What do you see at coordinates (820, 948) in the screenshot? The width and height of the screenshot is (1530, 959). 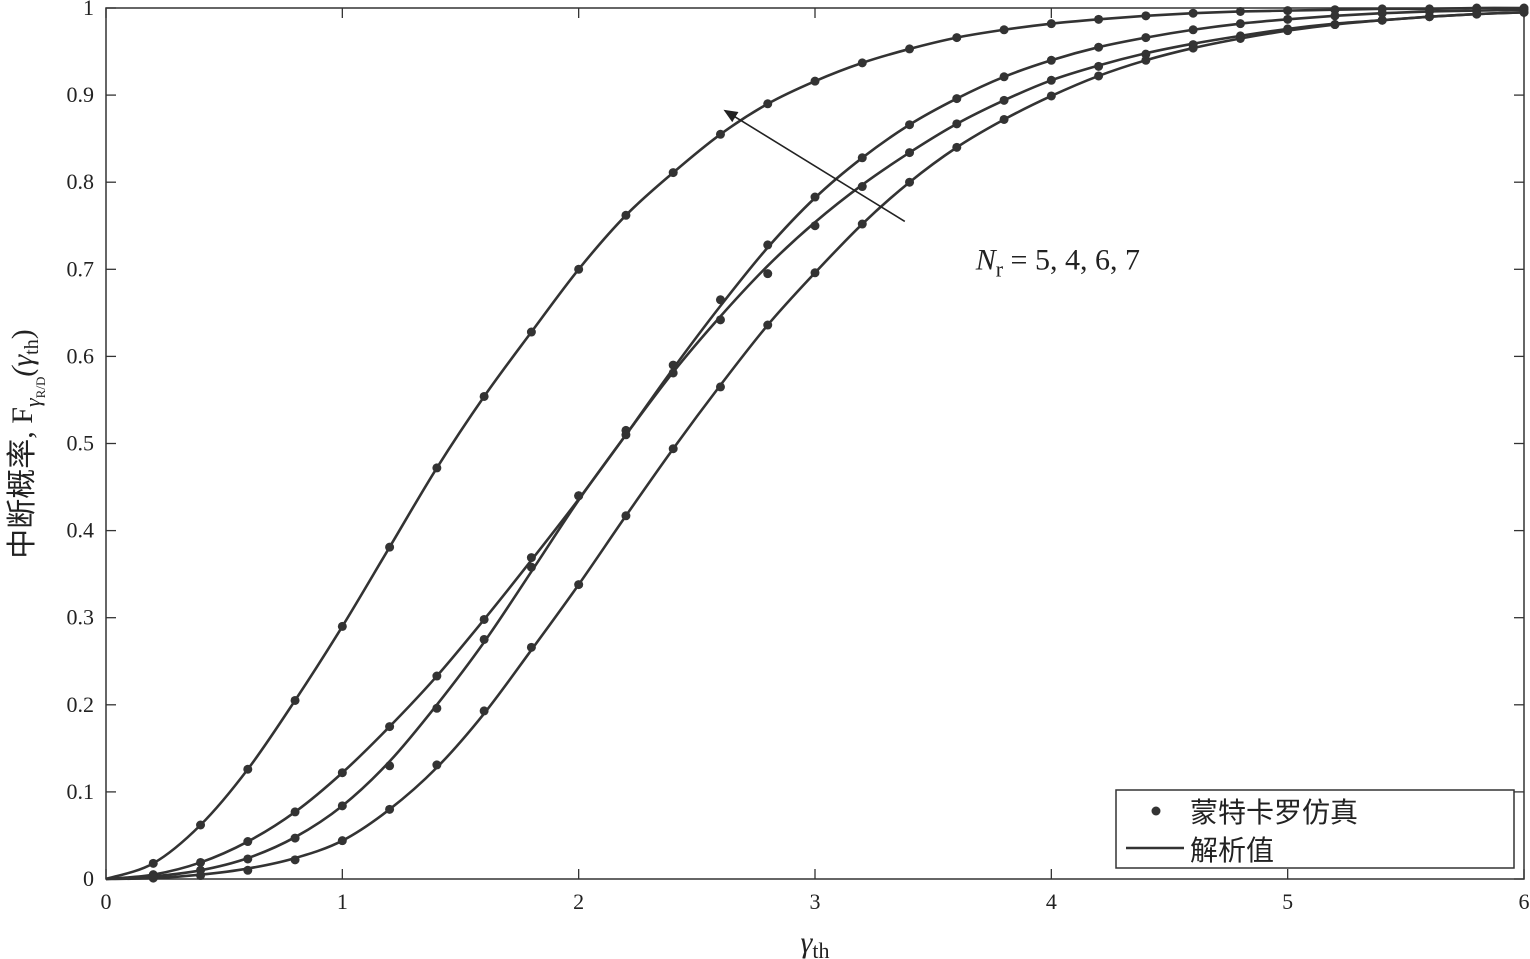 I see `x-axis-title-subscript: th` at bounding box center [820, 948].